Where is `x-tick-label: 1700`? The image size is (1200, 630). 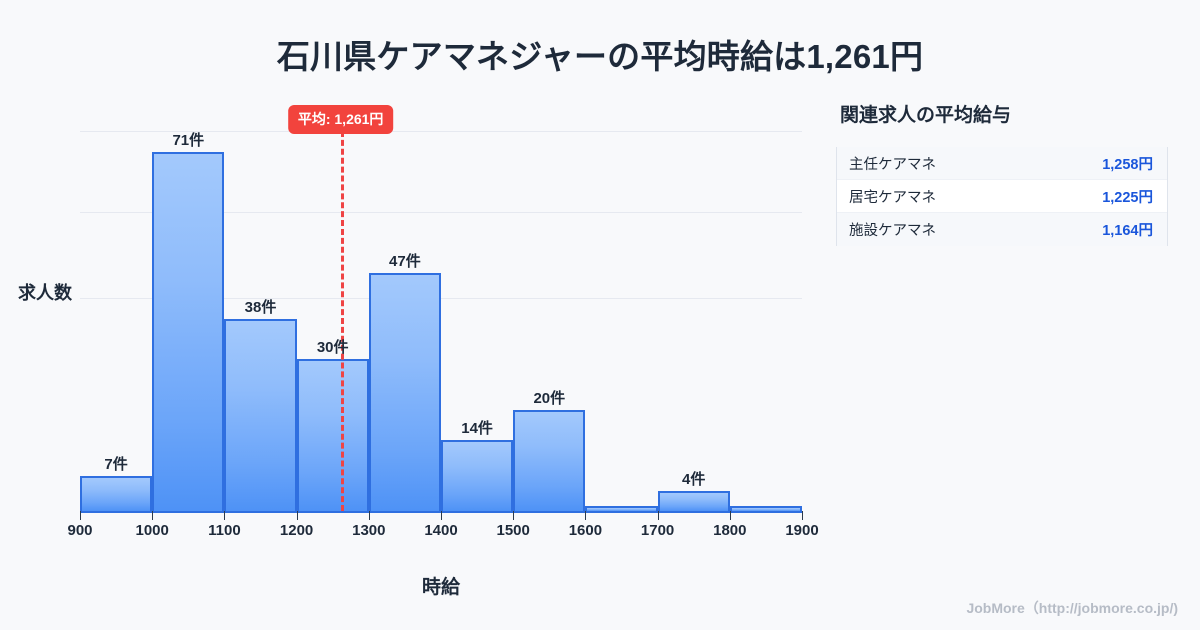 x-tick-label: 1700 is located at coordinates (657, 530).